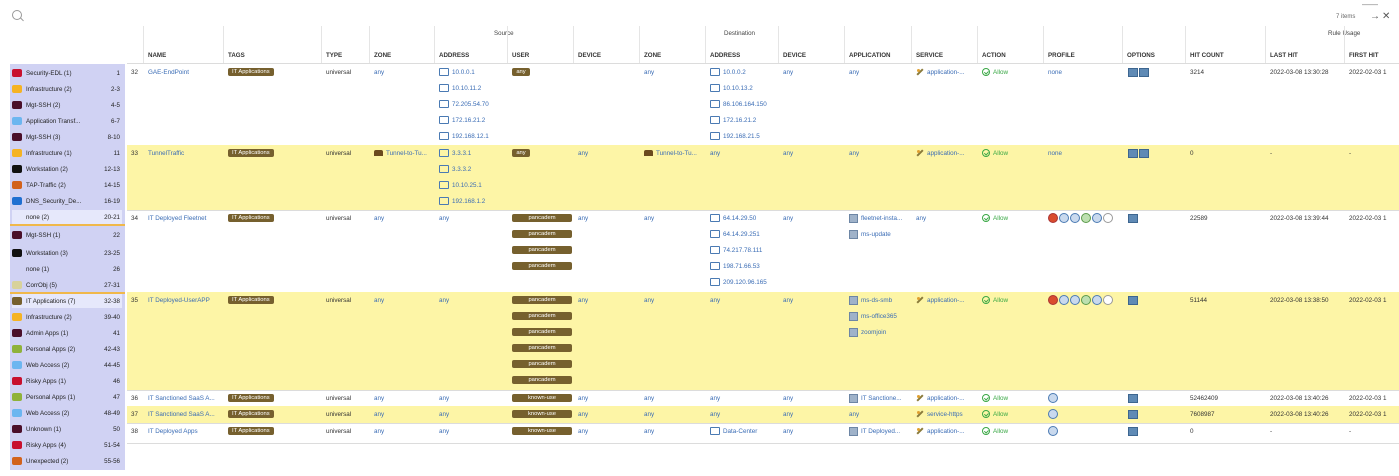  What do you see at coordinates (735, 136) in the screenshot?
I see `destination-address: 192.168.21.5` at bounding box center [735, 136].